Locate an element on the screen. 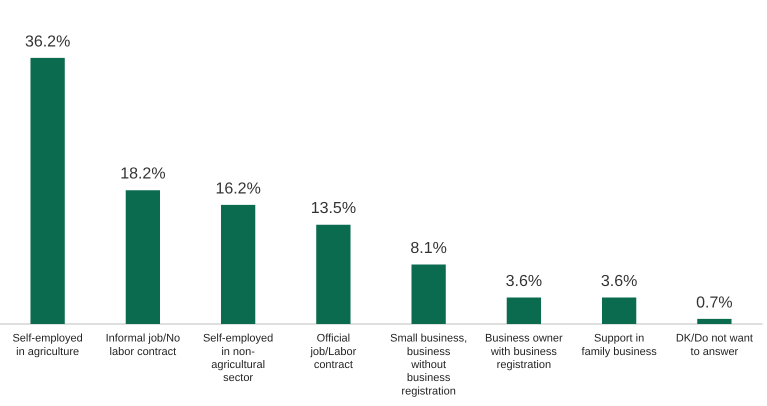 This screenshot has width=767, height=406. x-tick-label: Official job/Labor contract is located at coordinates (333, 352).